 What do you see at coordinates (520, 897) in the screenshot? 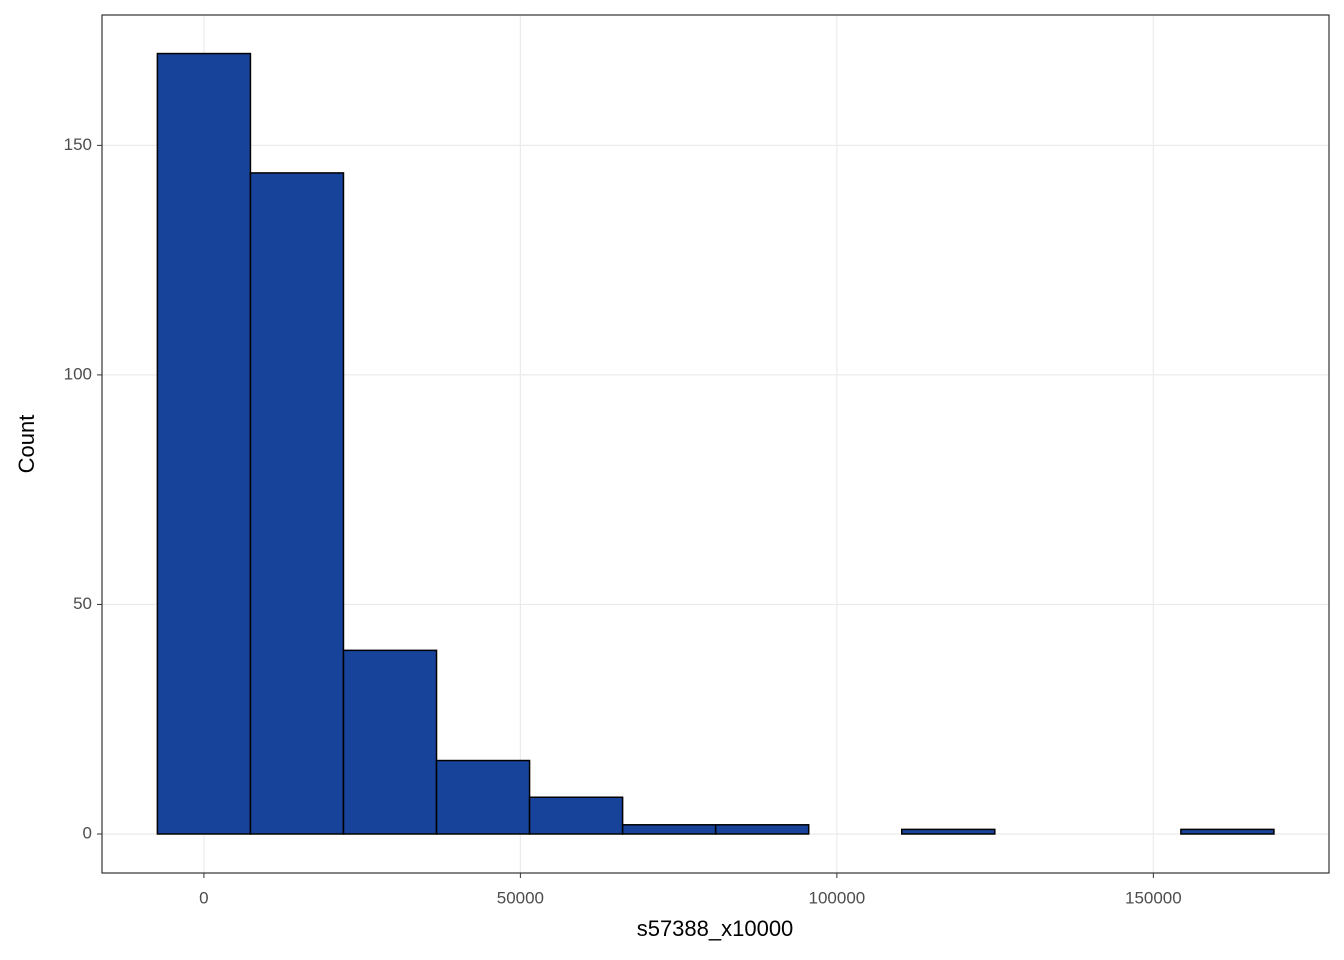
I see `x-tick-label: 50000` at bounding box center [520, 897].